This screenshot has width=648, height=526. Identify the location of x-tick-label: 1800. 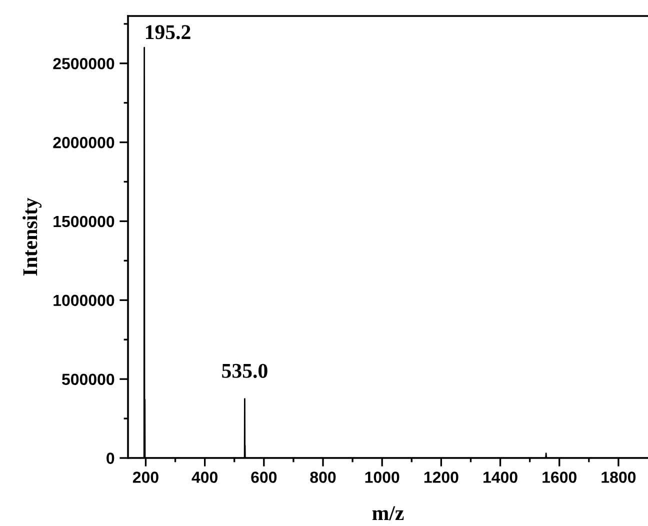
(619, 477).